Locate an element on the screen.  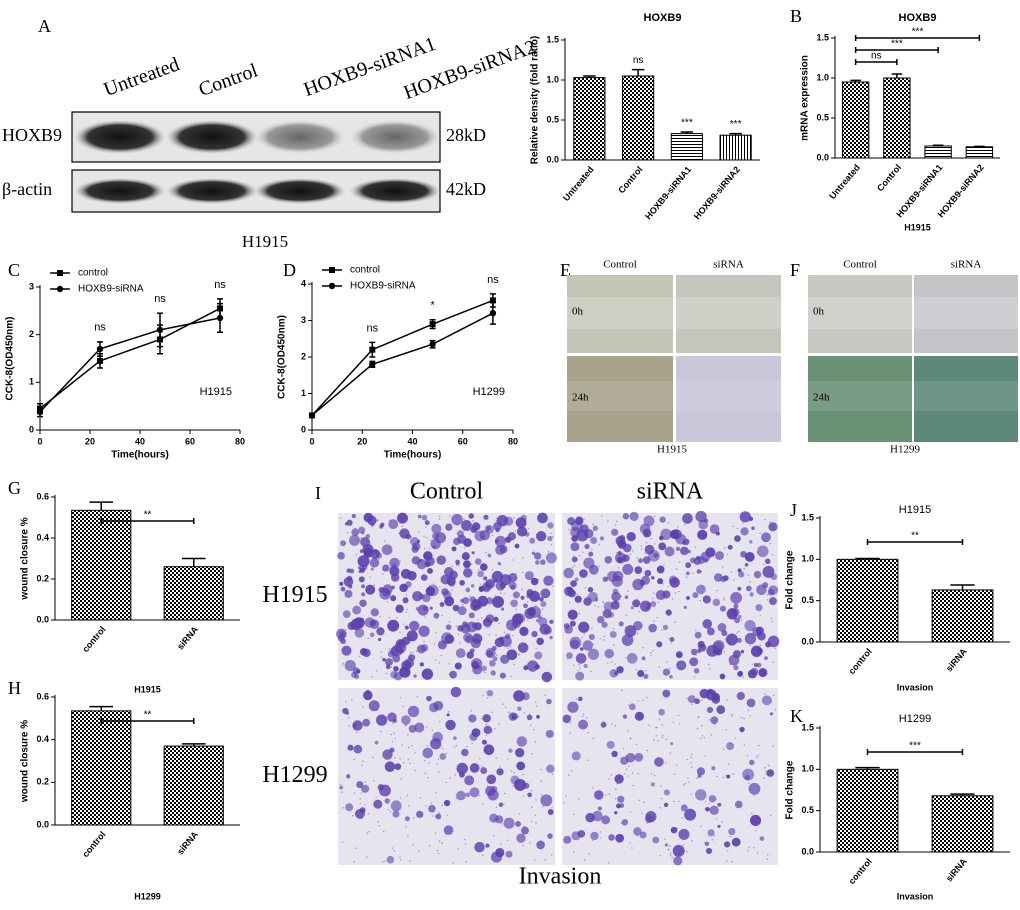
wound-row-label: 24h is located at coordinates (821, 398).